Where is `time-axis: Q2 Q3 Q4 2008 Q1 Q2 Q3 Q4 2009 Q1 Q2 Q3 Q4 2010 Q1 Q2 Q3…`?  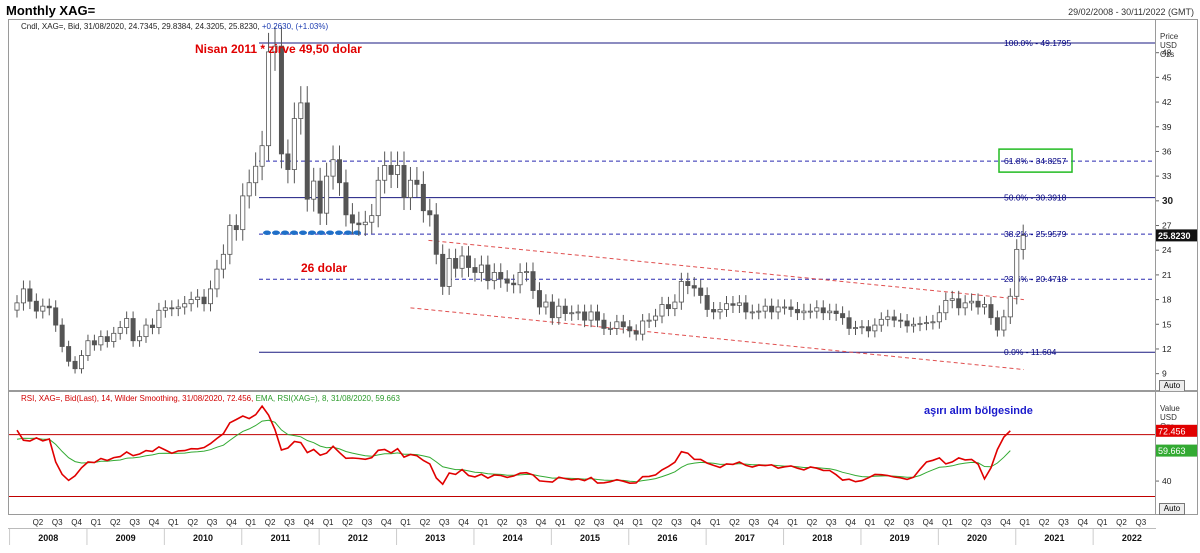 time-axis: Q2 Q3 Q4 2008 Q1 Q2 Q3 Q4 2009 Q1 Q2 Q3 Q4 2010 Q1 Q2 Q3… is located at coordinates (603, 534).